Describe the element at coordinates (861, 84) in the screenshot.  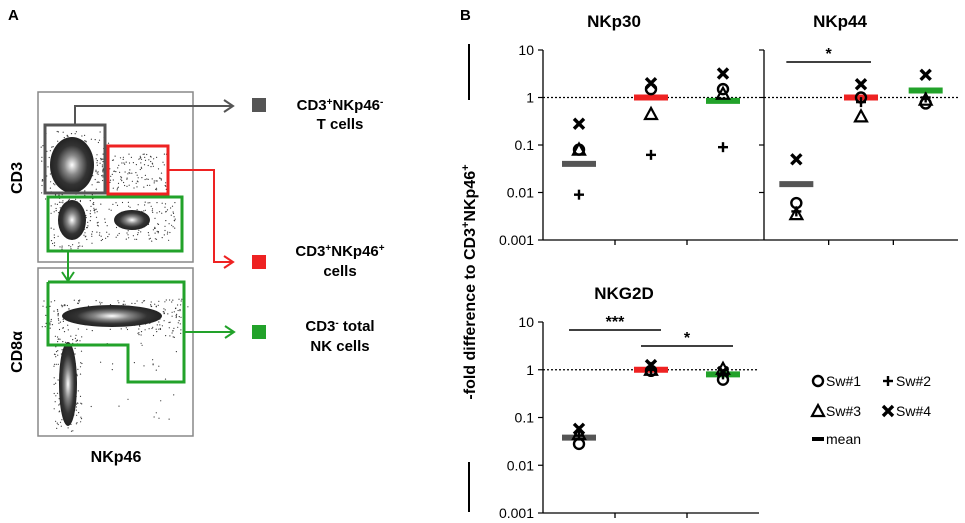
I see `point-1-1-Sw4` at that location.